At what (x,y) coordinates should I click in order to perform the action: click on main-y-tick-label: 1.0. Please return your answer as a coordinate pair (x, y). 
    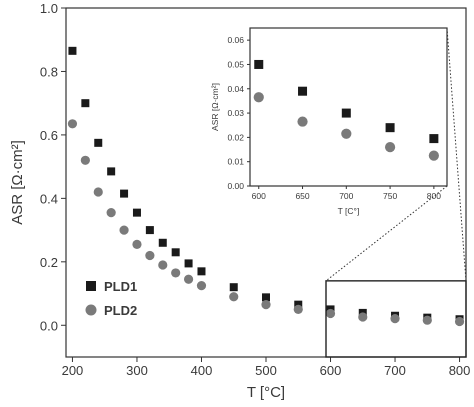
    Looking at the image, I should click on (49, 8).